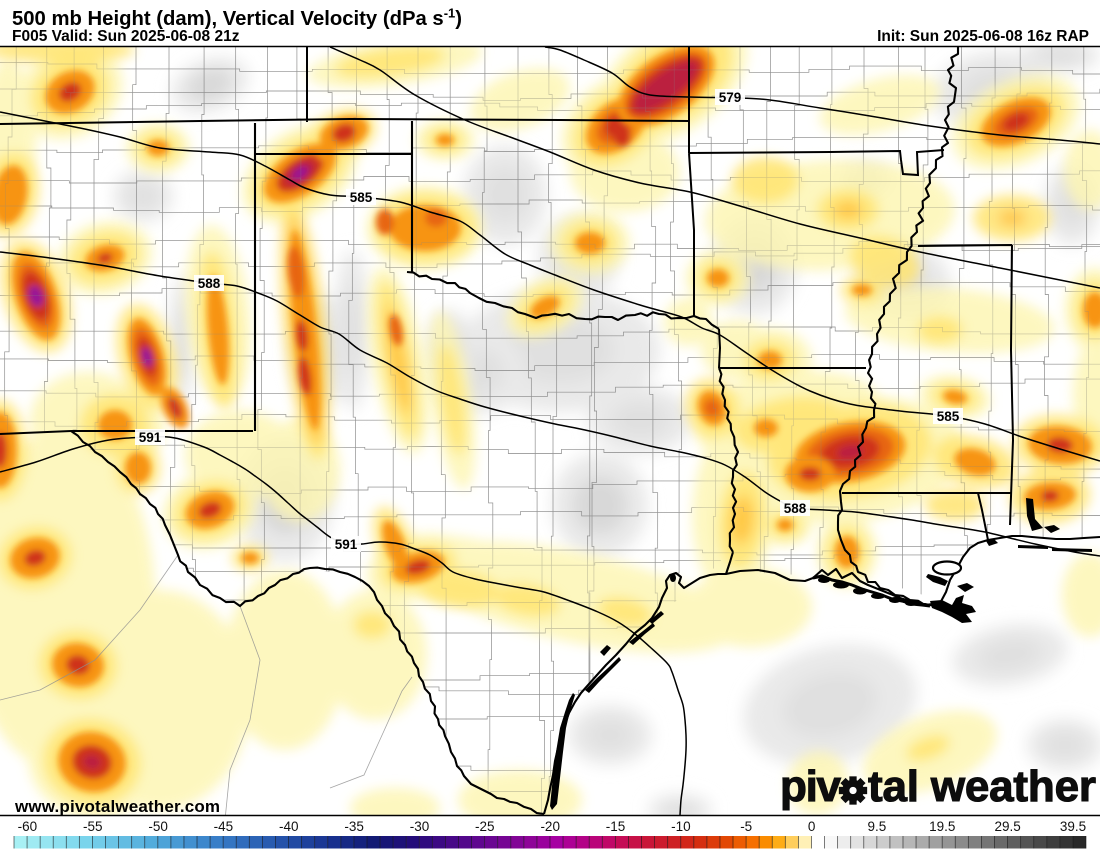  I want to click on svg-text: -10, so click(681, 826).